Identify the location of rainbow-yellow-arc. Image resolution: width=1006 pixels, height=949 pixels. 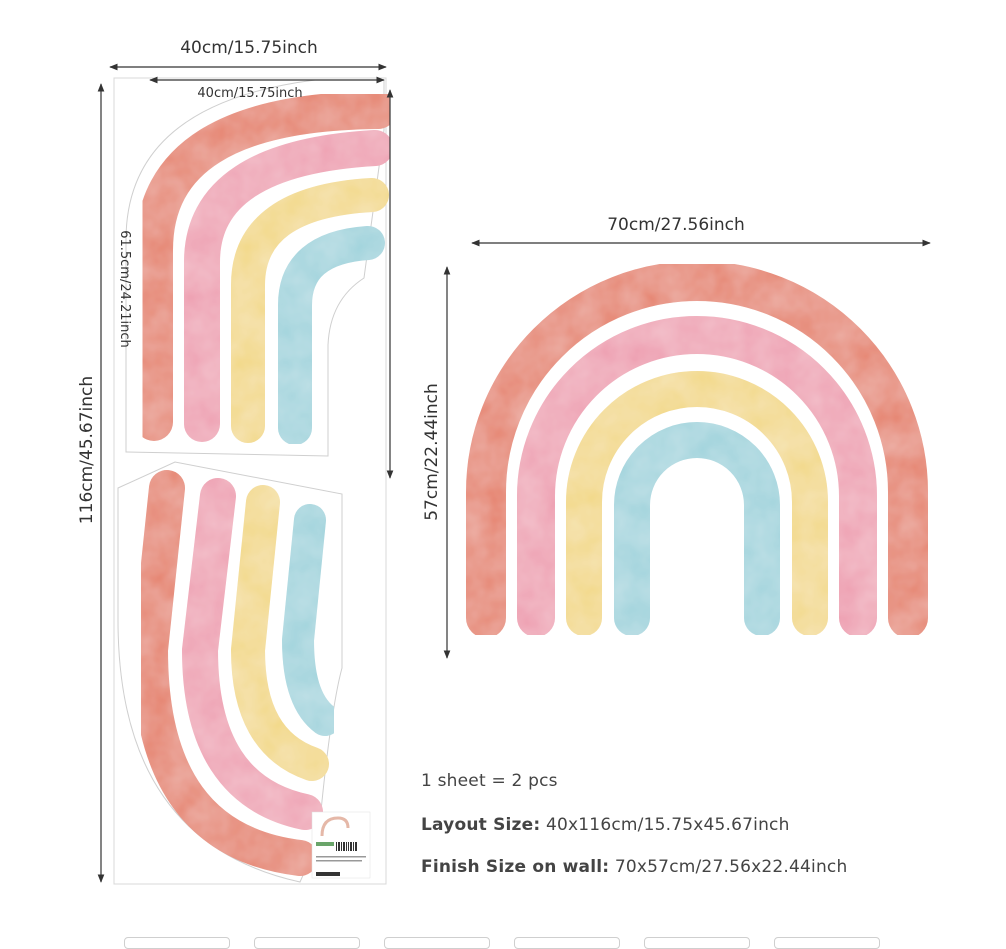
(697, 503).